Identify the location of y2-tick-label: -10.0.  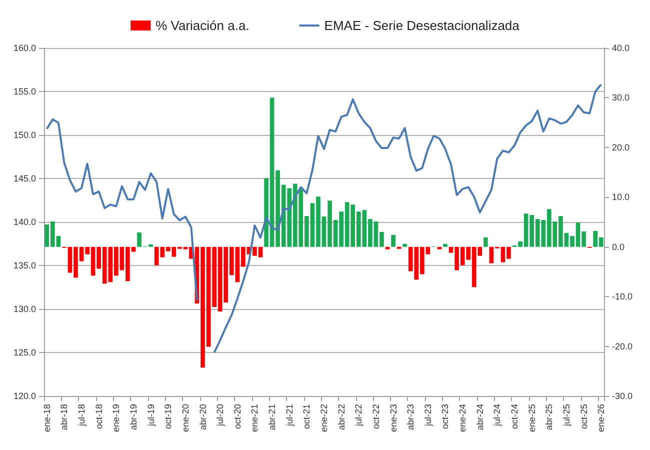
(622, 297).